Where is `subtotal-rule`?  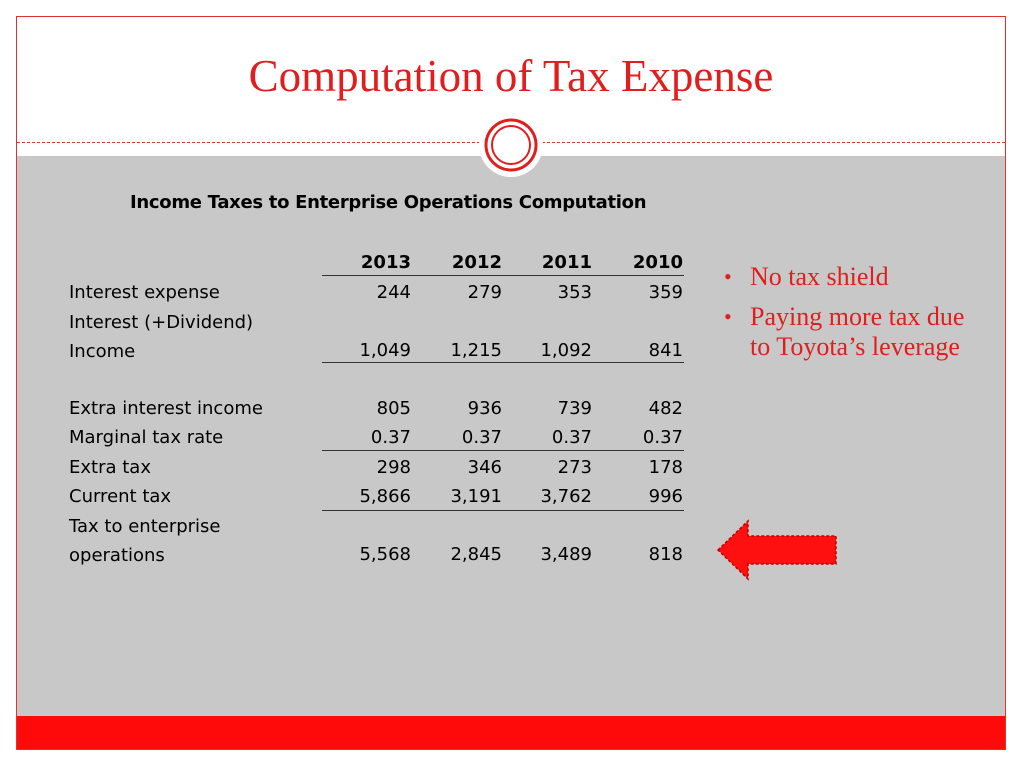
subtotal-rule is located at coordinates (503, 362).